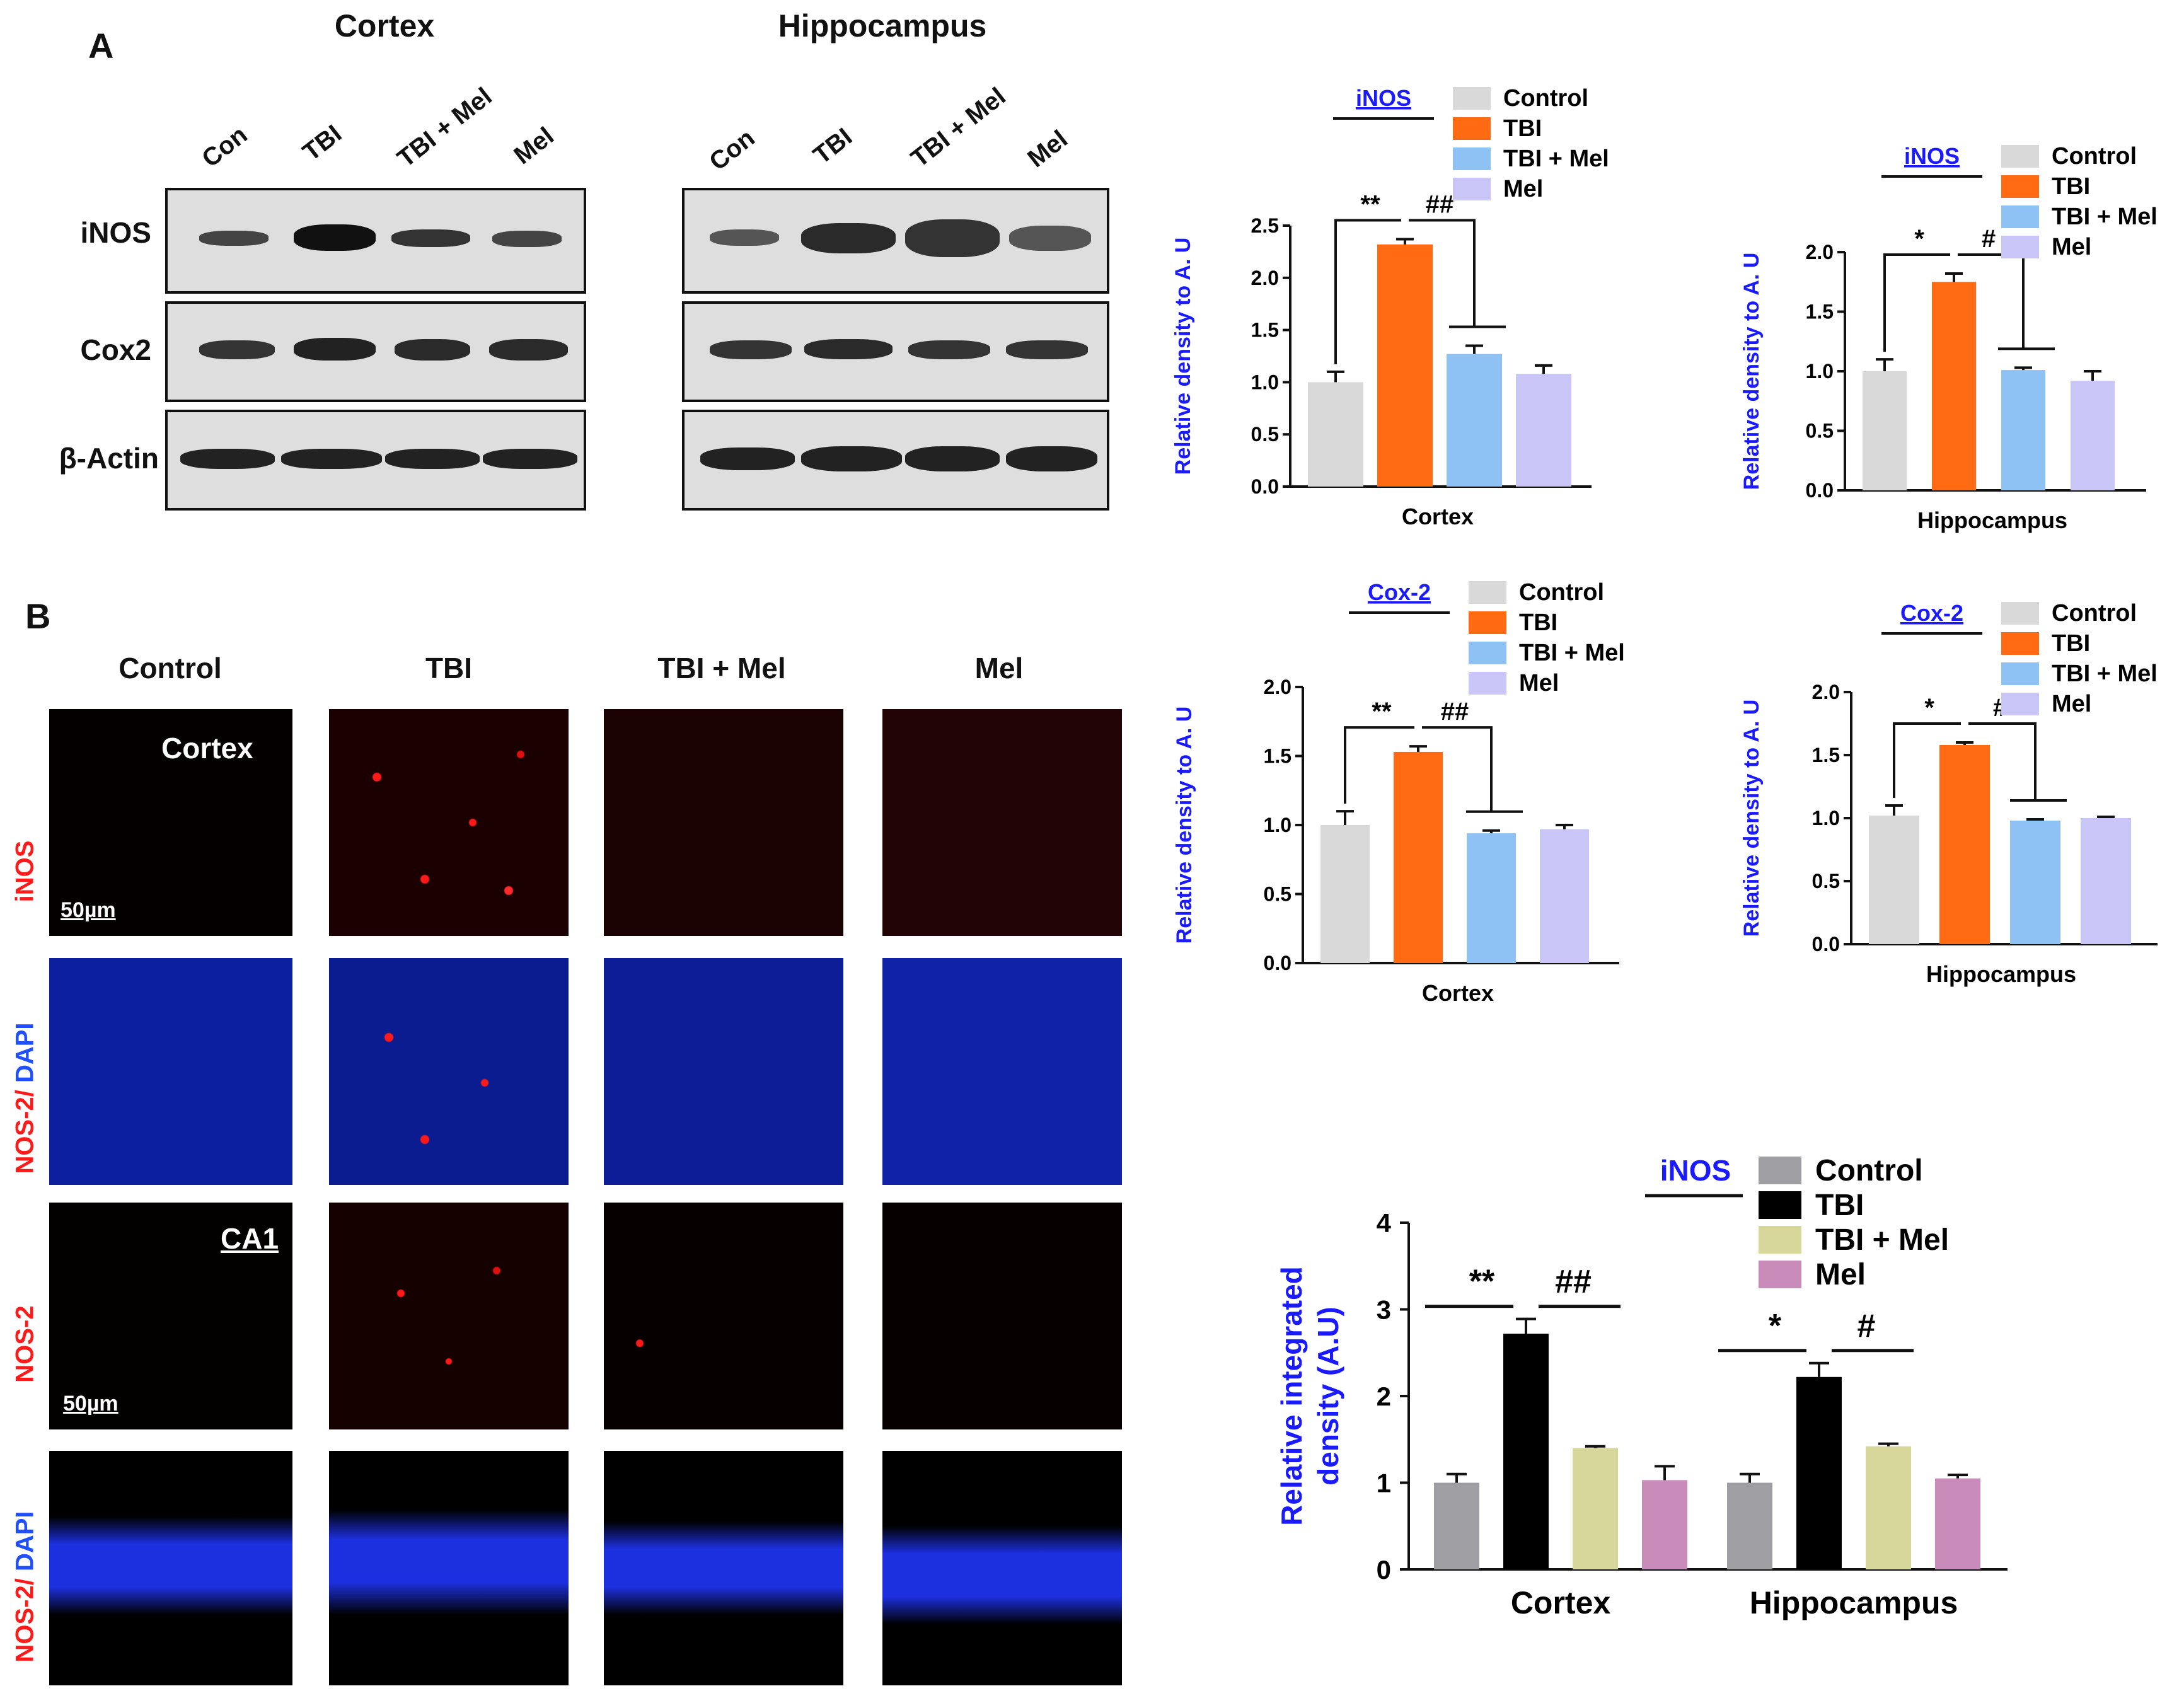 This screenshot has height=1703, width=2184. I want to click on blot-hippo-cox2, so click(895, 351).